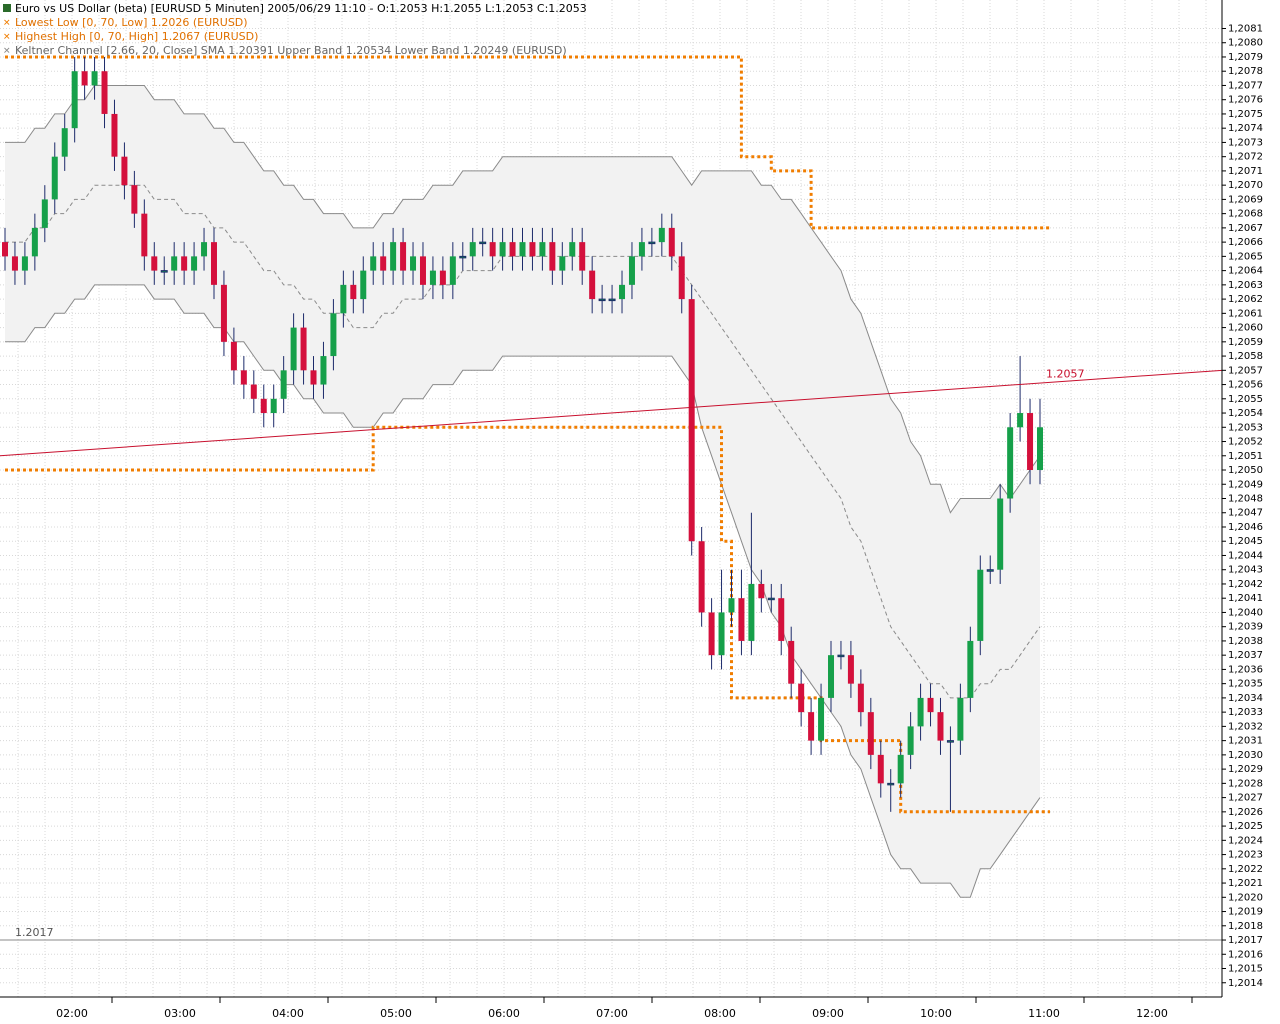 Image resolution: width=1280 pixels, height=1024 pixels. Describe the element at coordinates (288, 1013) in the screenshot. I see `x-tick-label: 04:00` at that location.